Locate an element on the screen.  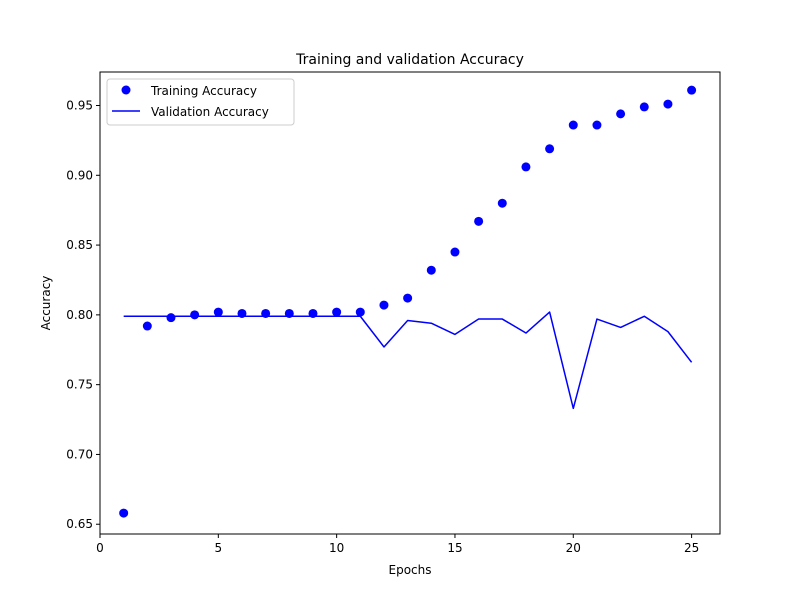
legend: Training Accuracy Validation Accuracy is located at coordinates (200, 102).